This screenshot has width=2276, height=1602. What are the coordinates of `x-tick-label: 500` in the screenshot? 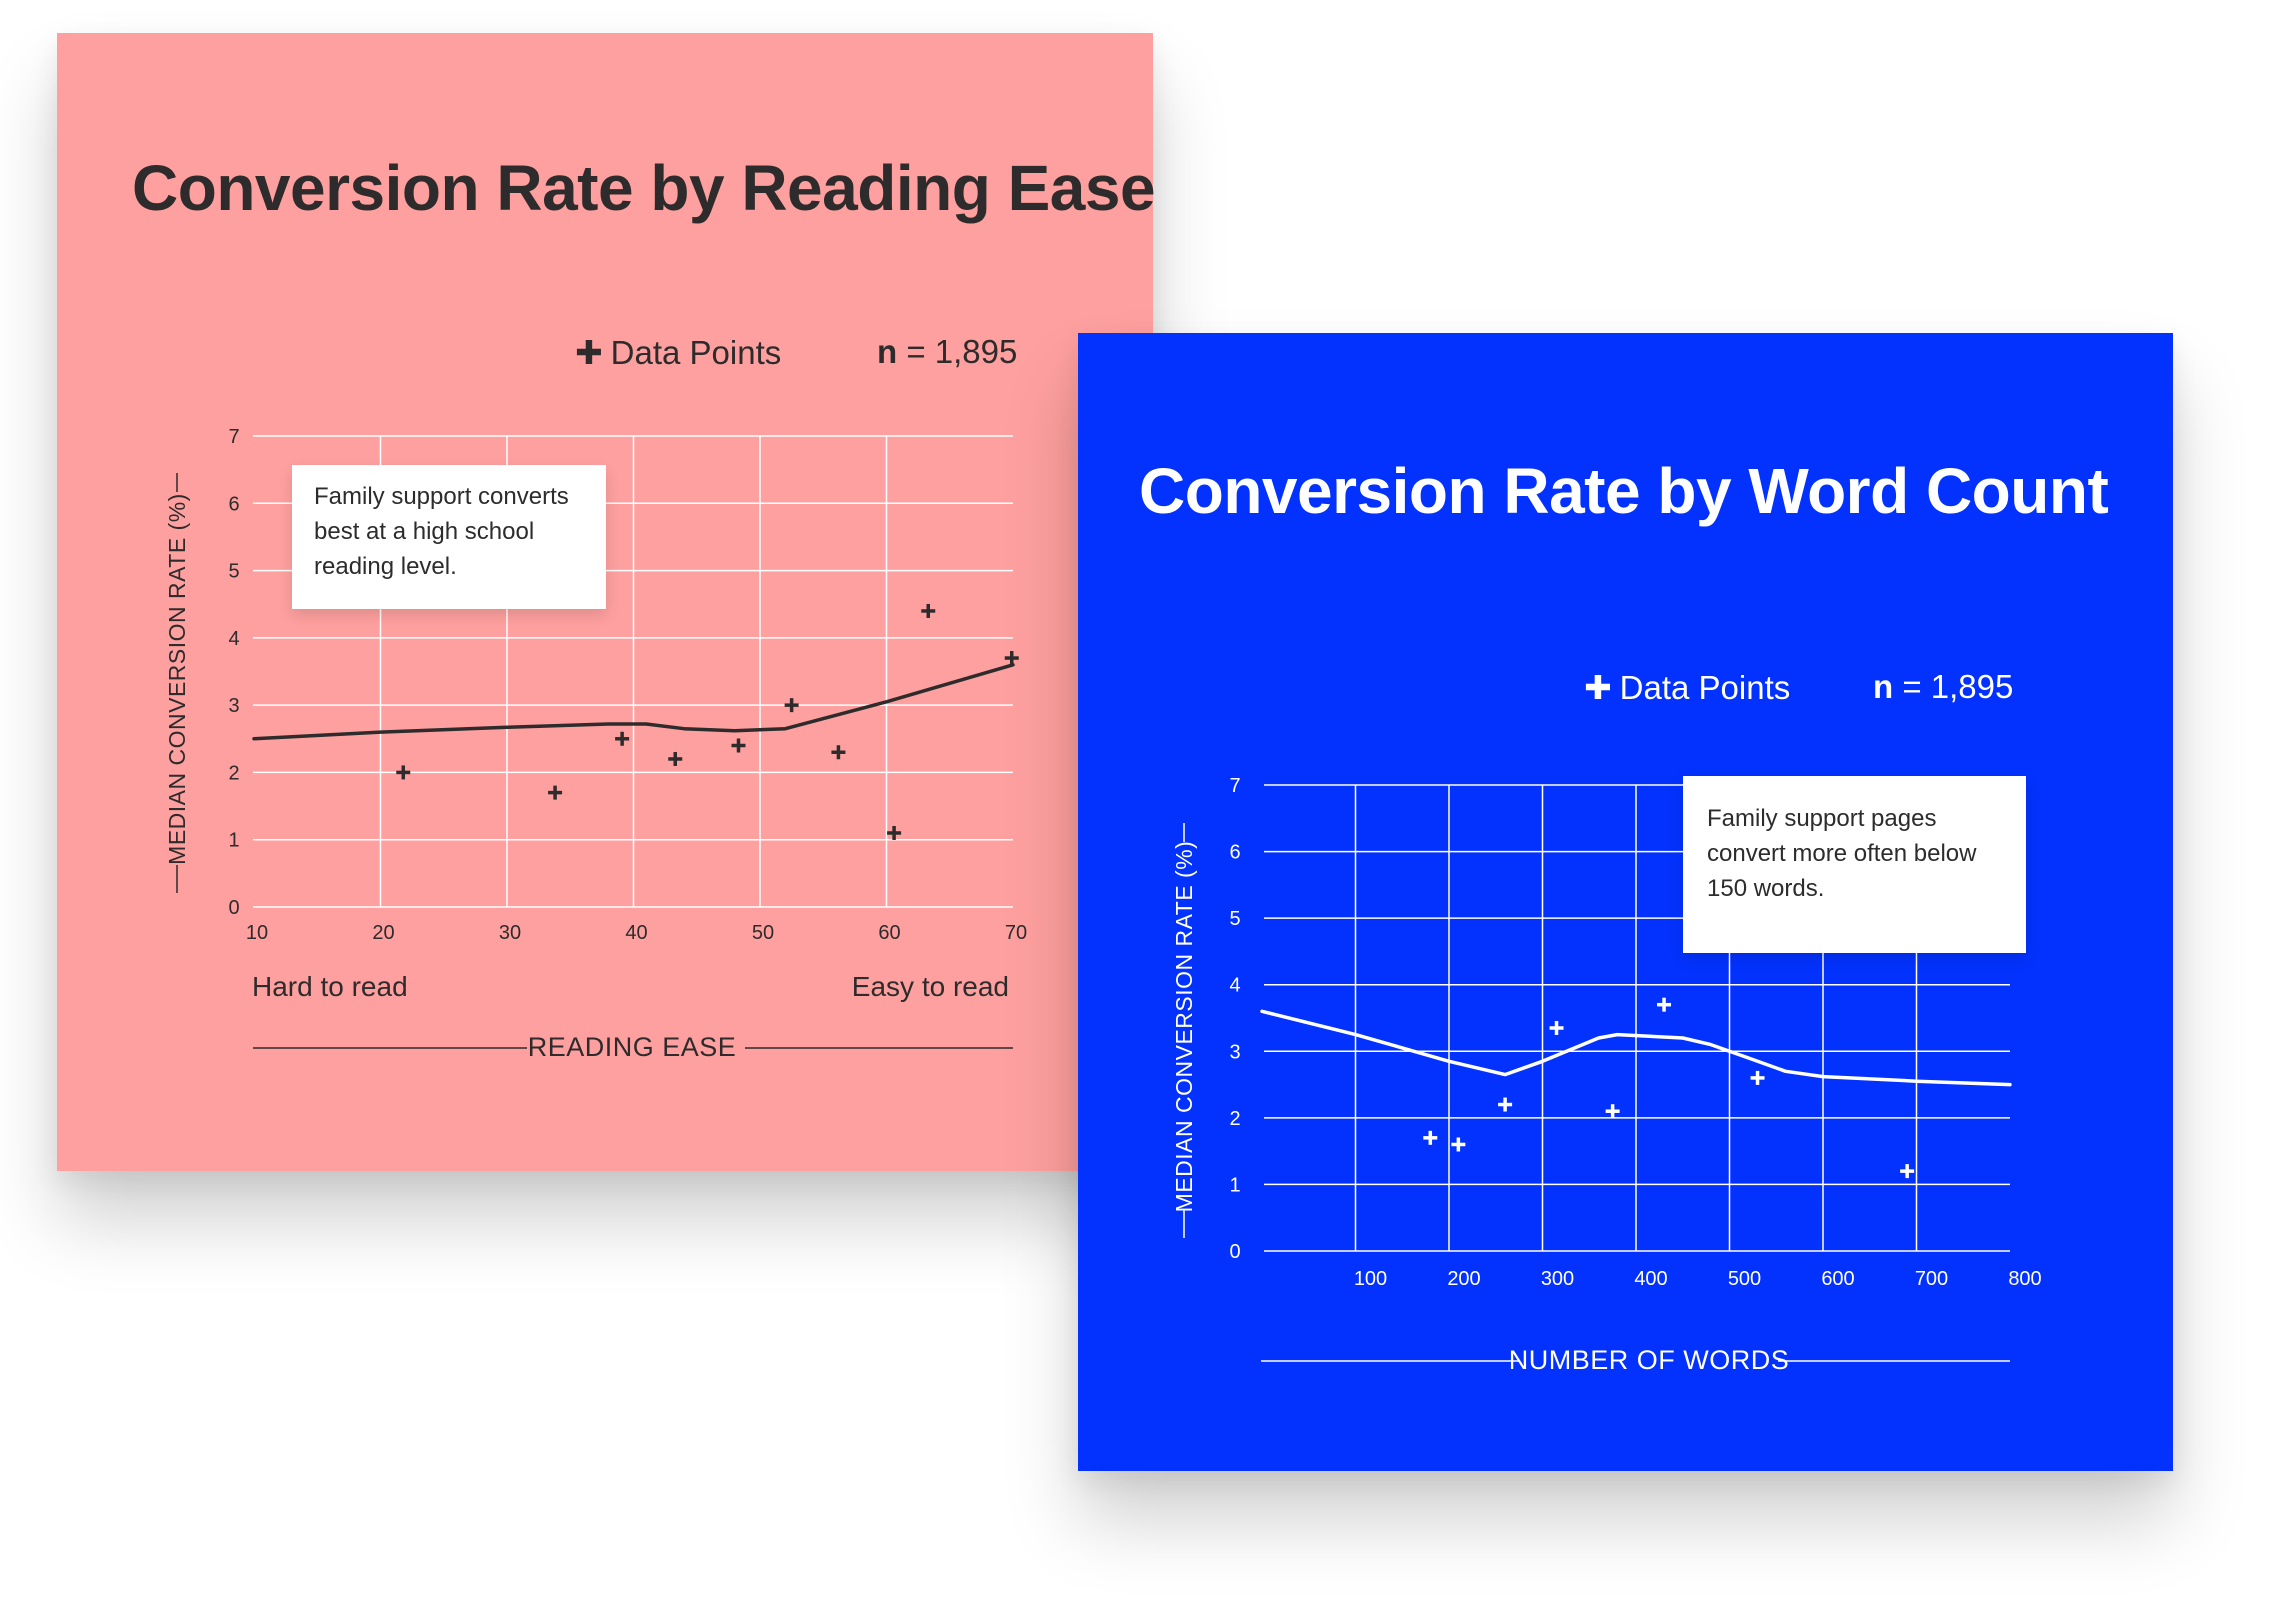 It's located at (1744, 1279).